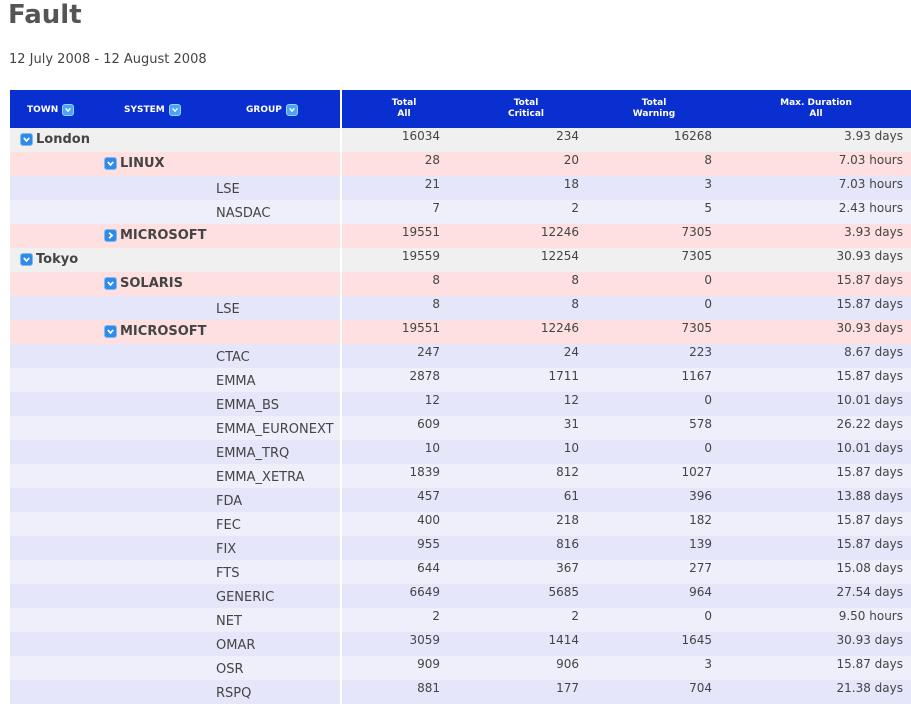 This screenshot has width=911, height=708. What do you see at coordinates (567, 520) in the screenshot?
I see `total-critical-value: 218` at bounding box center [567, 520].